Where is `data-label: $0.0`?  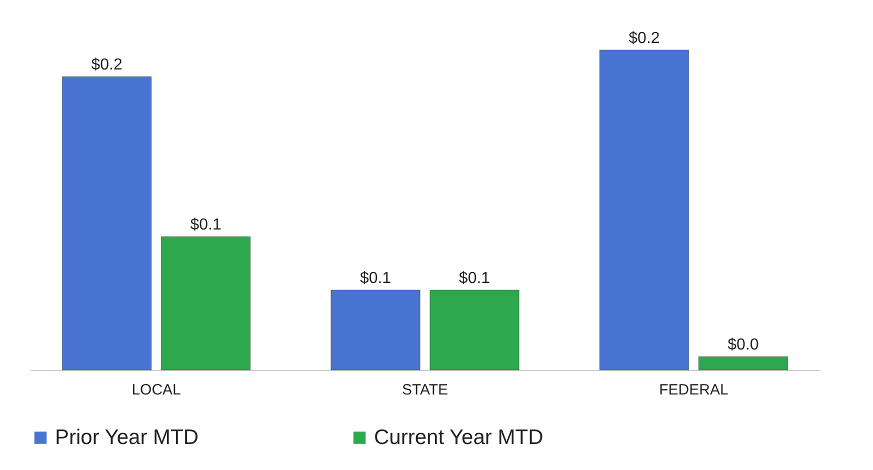
data-label: $0.0 is located at coordinates (743, 345).